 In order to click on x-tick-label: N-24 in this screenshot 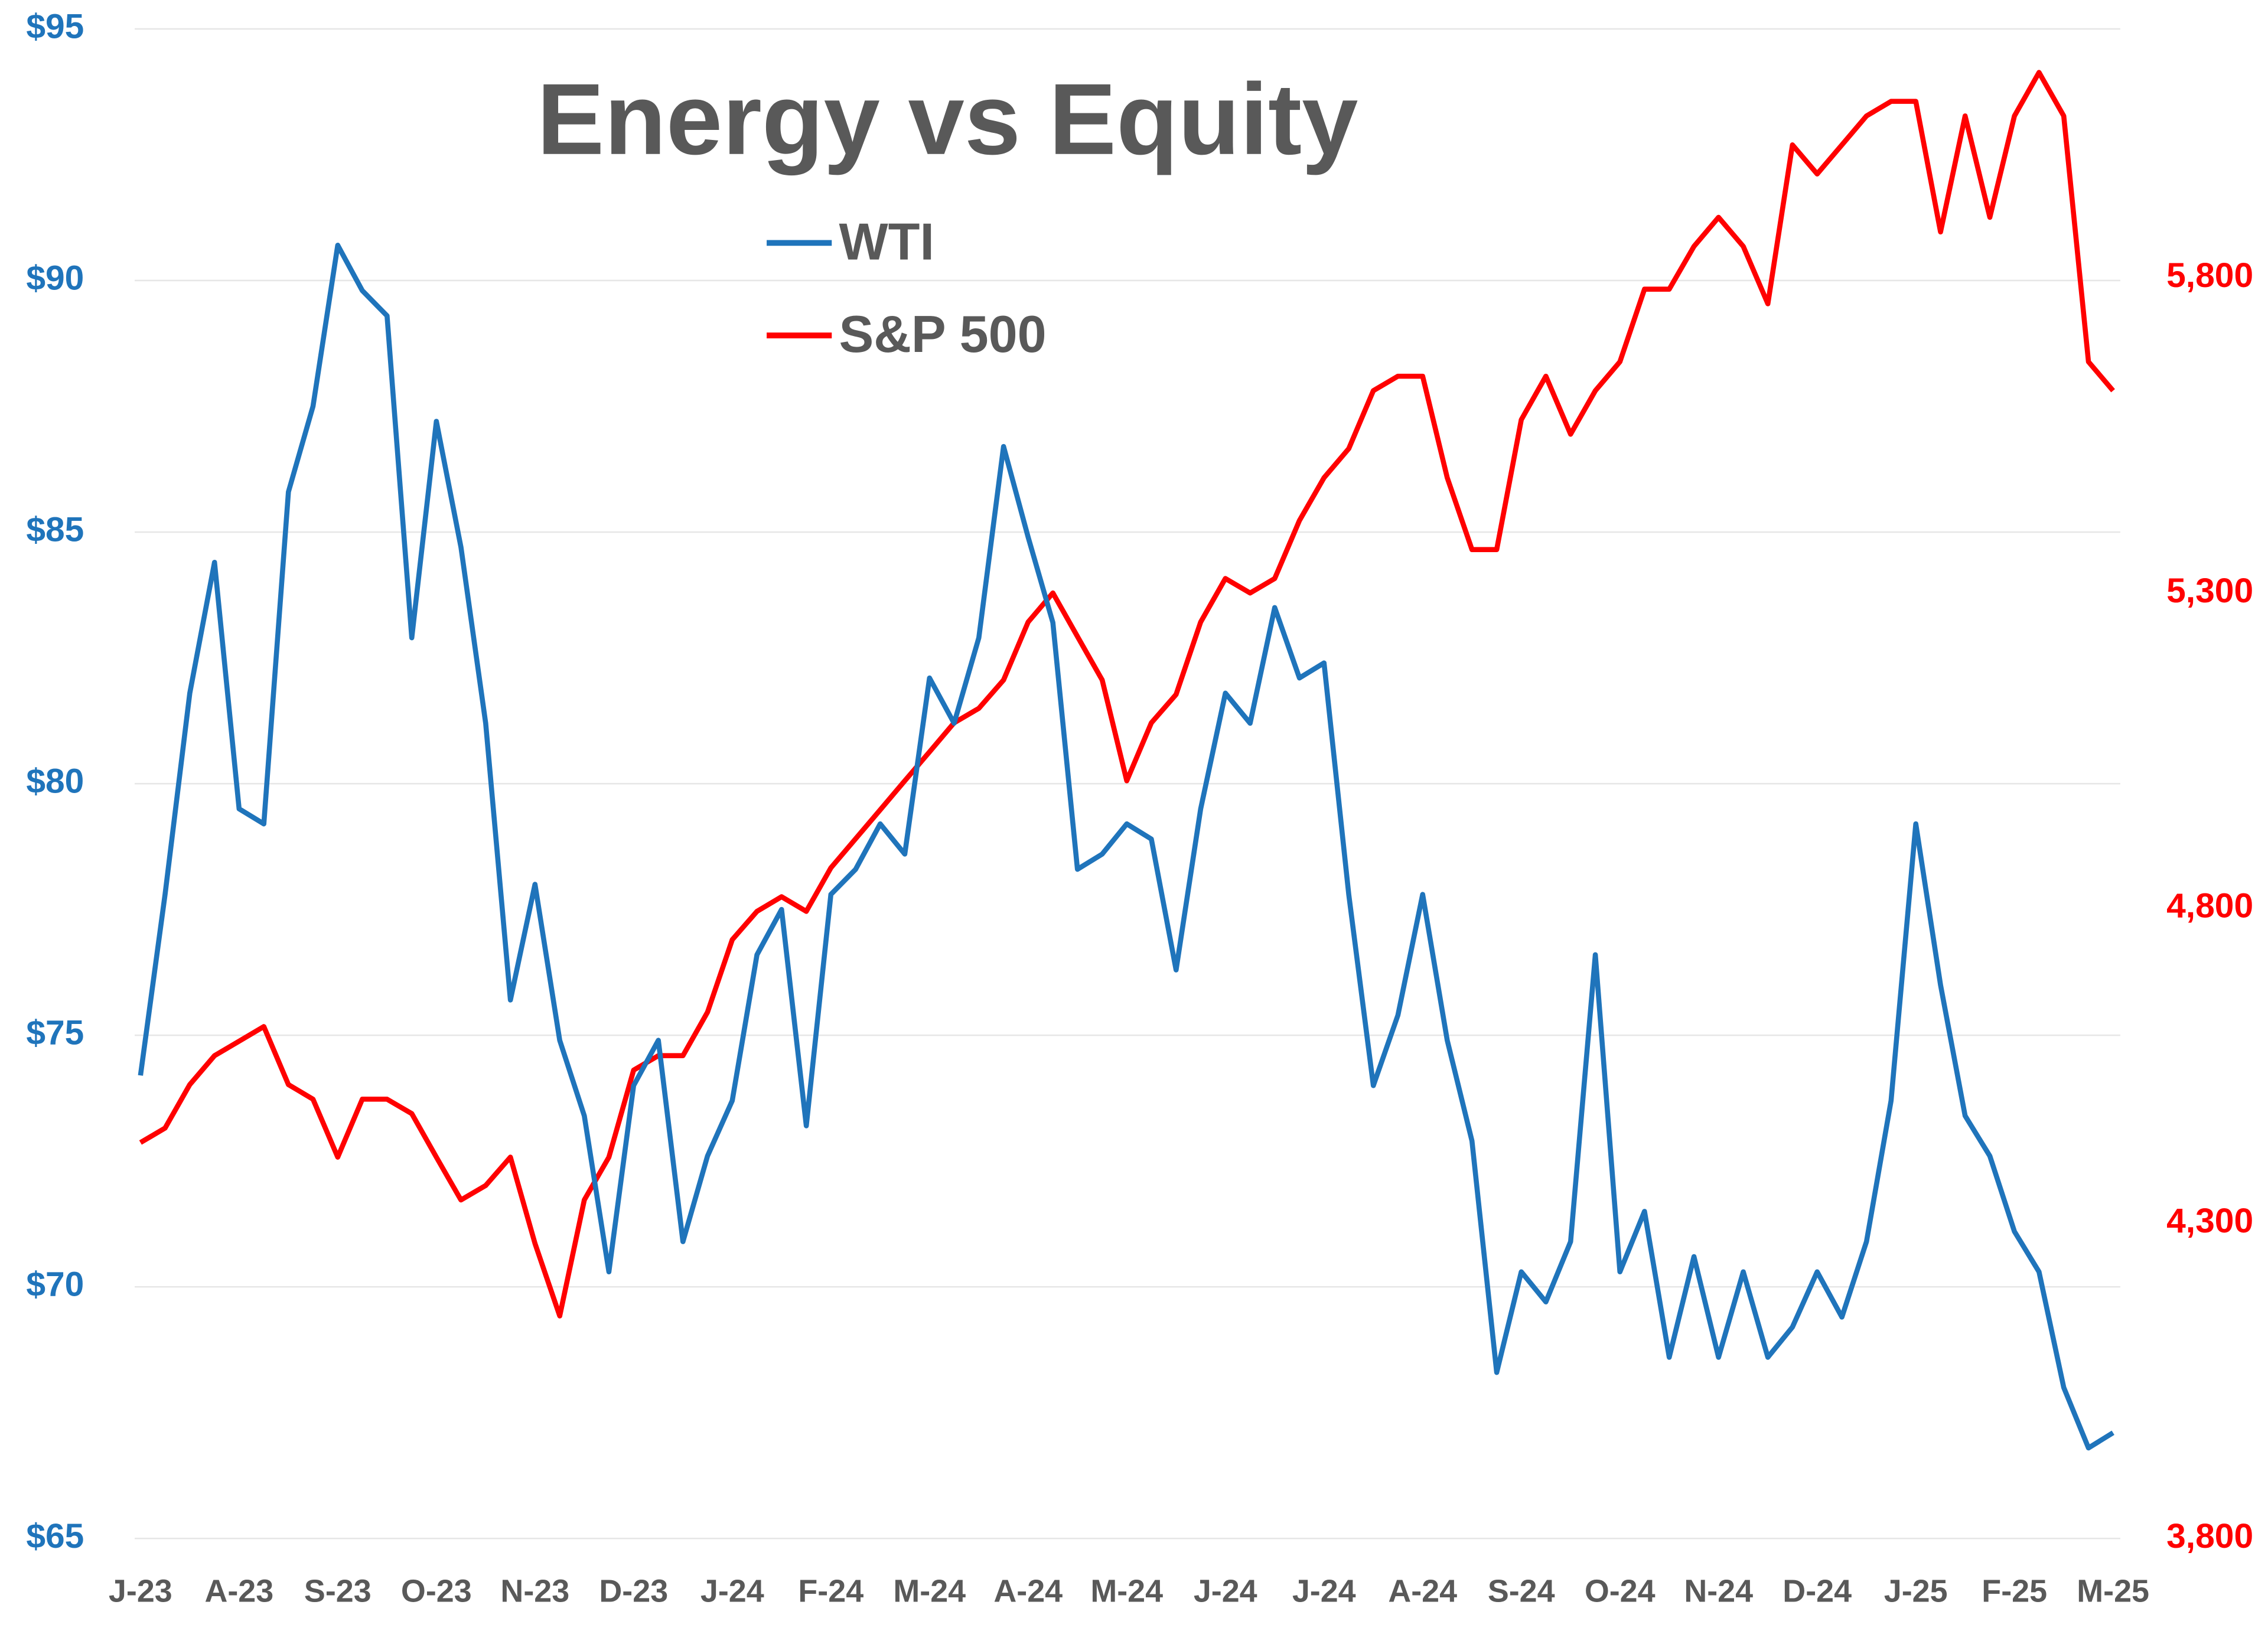, I will do `click(1718, 1592)`.